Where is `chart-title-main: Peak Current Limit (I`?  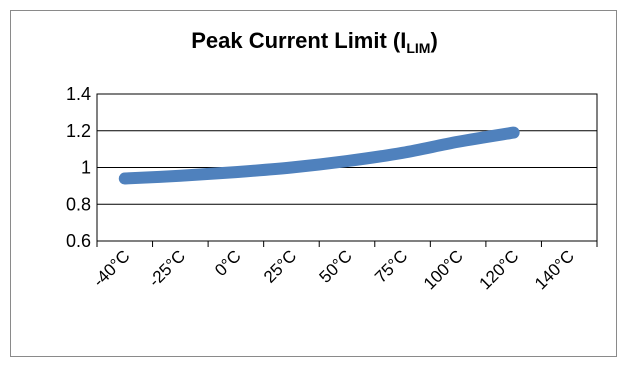
chart-title-main: Peak Current Limit (I is located at coordinates (299, 40).